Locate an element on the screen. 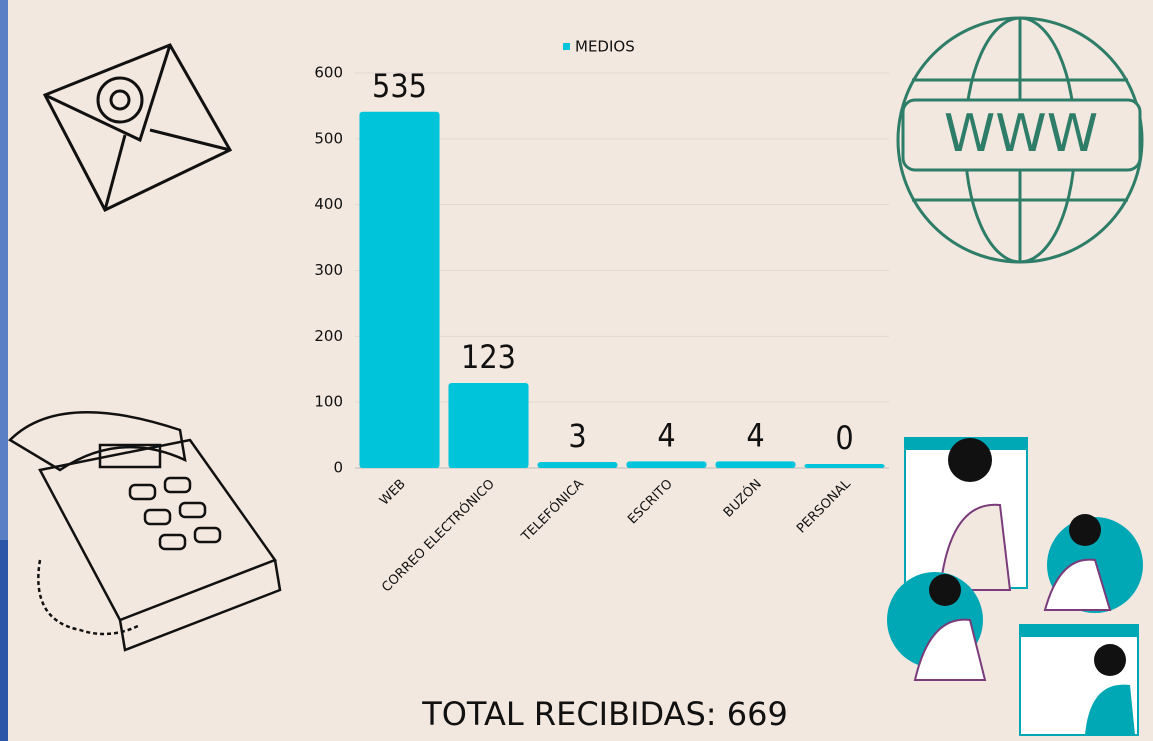 The height and width of the screenshot is (741, 1153). legend-label: MEDIOS is located at coordinates (605, 47).